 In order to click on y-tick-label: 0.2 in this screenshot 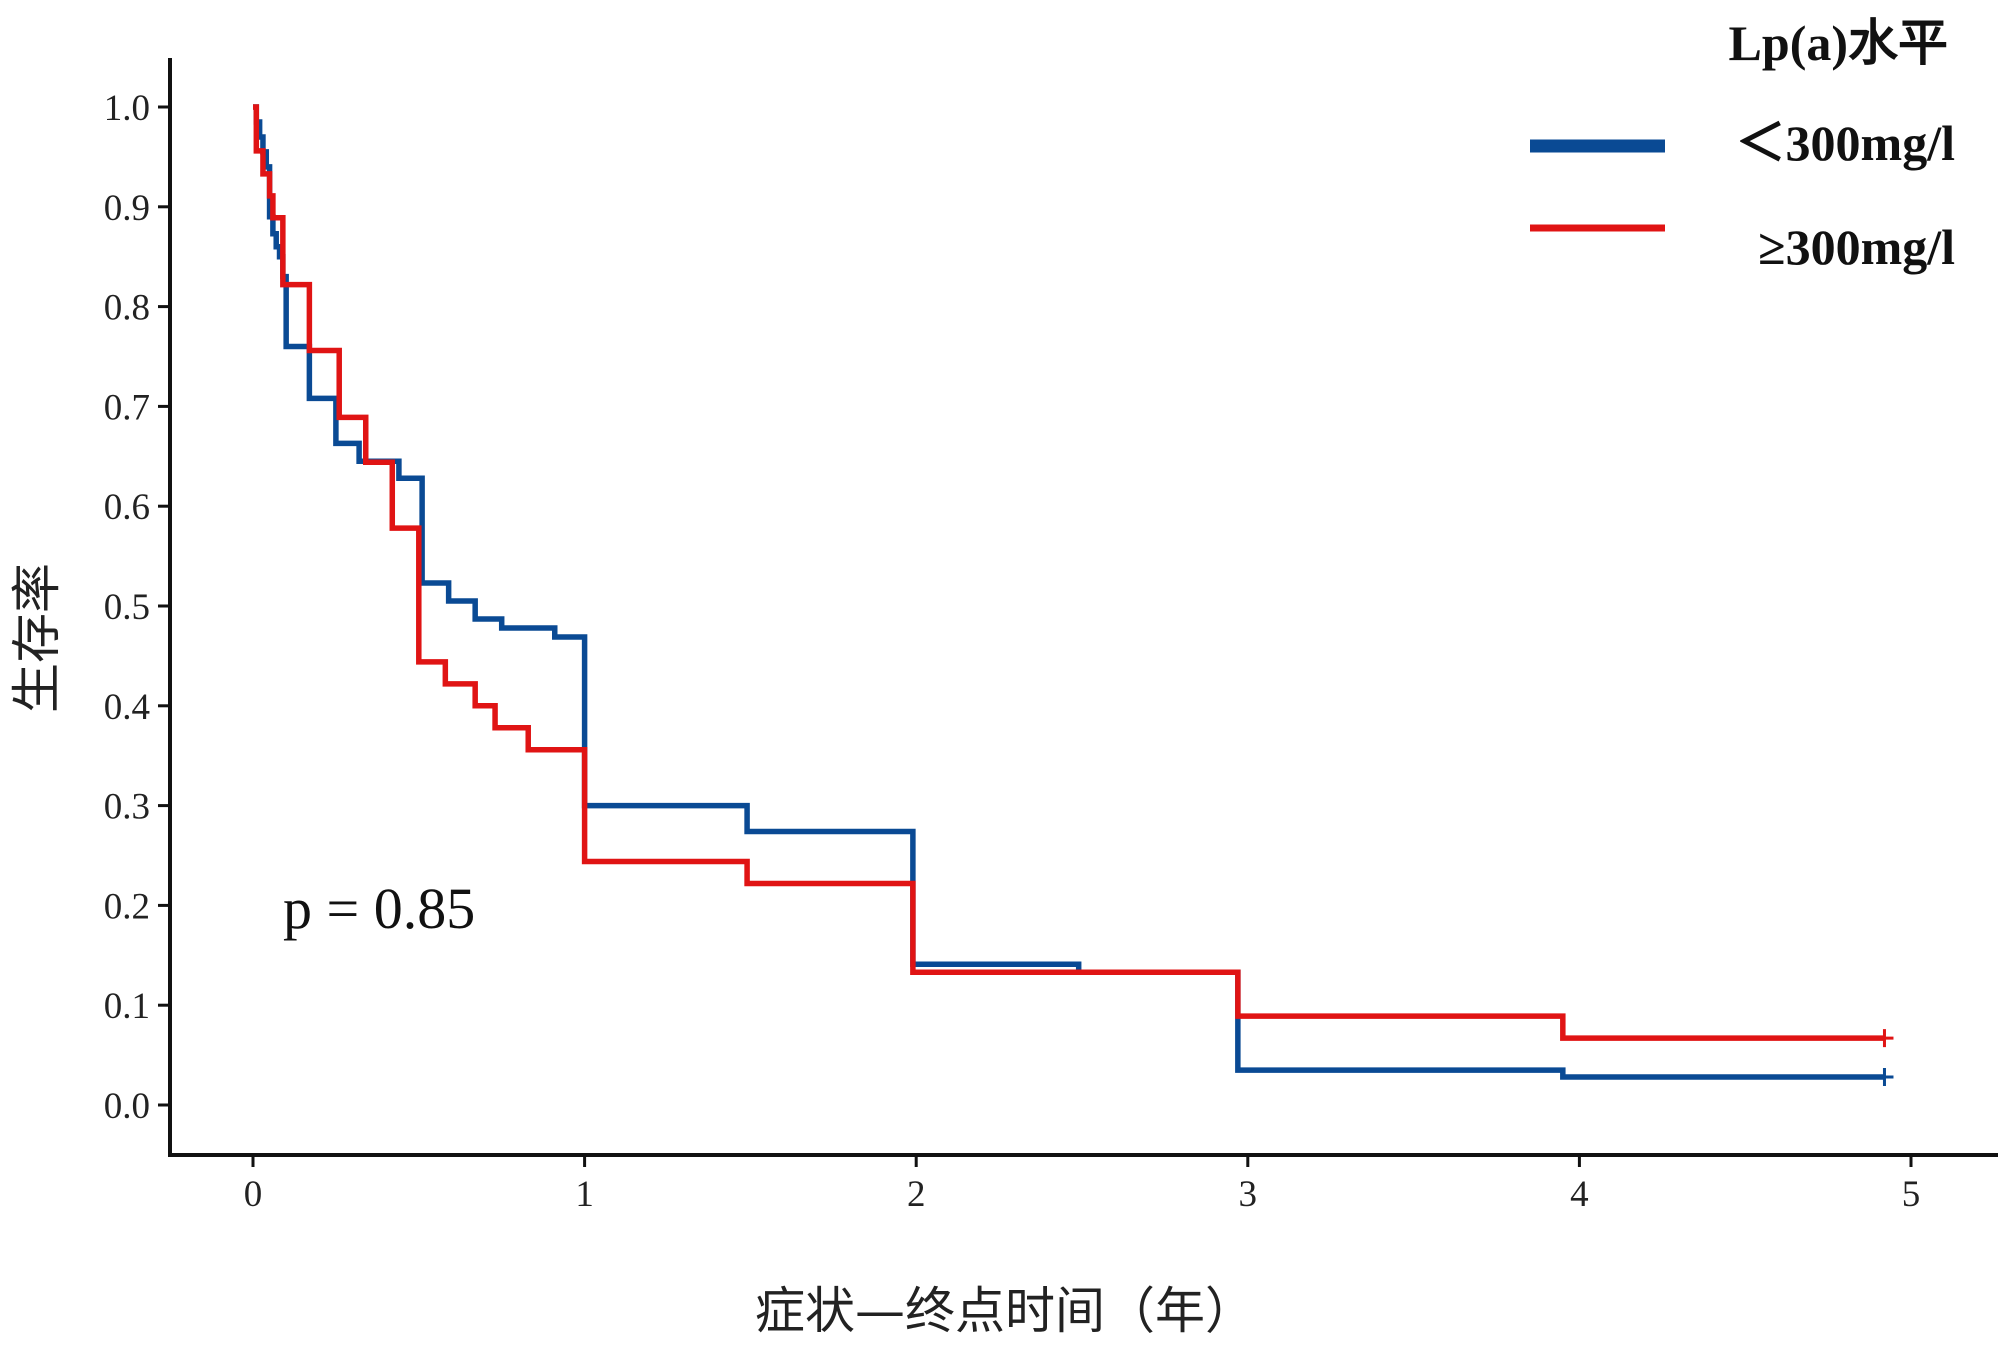, I will do `click(127, 906)`.